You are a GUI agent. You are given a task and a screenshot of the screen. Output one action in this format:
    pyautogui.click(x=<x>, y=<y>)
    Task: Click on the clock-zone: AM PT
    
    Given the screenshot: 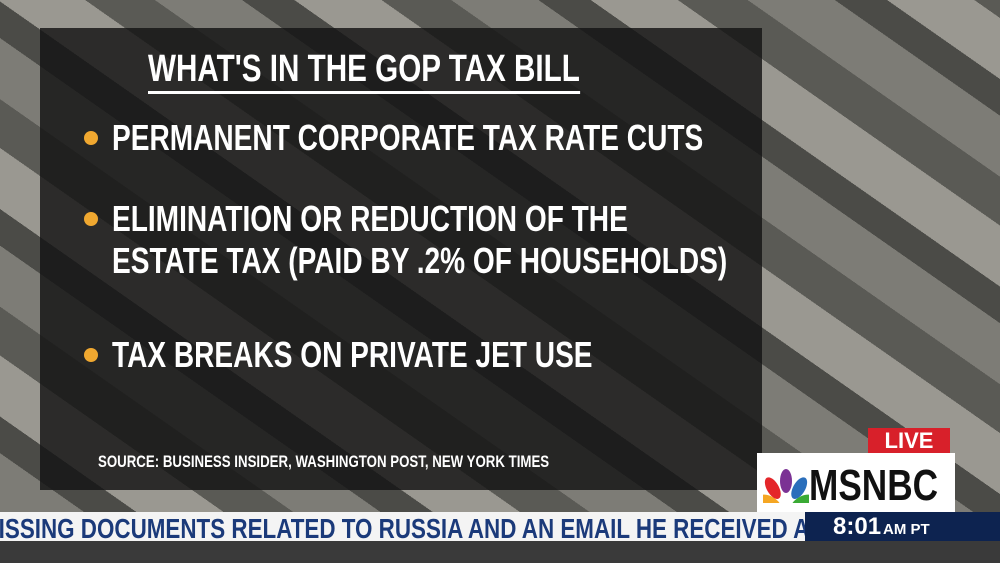 What is the action you would take?
    pyautogui.click(x=906, y=529)
    